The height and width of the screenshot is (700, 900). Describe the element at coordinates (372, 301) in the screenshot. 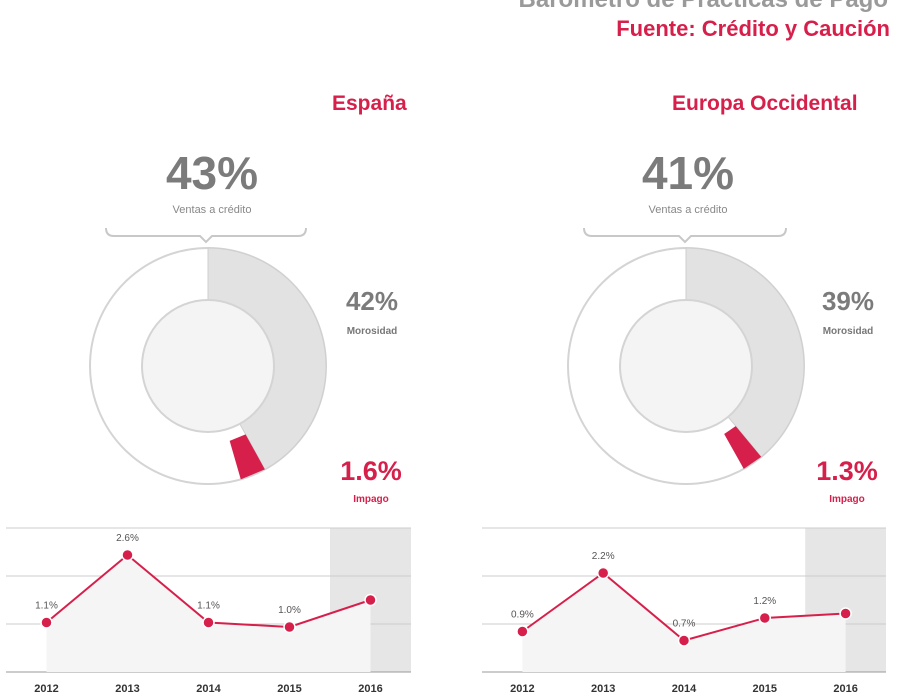

I see `morosidad-value: 42%` at that location.